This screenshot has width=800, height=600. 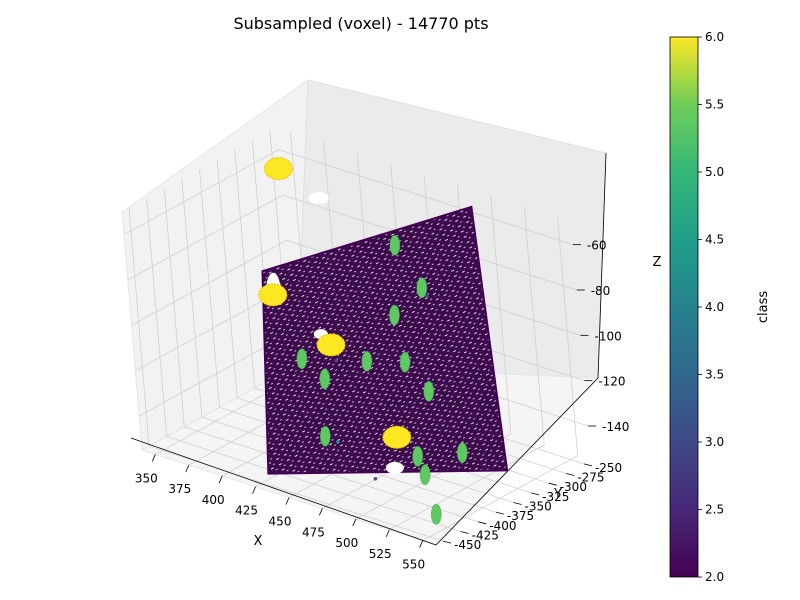 I want to click on ground-plane-points, so click(x=385, y=340).